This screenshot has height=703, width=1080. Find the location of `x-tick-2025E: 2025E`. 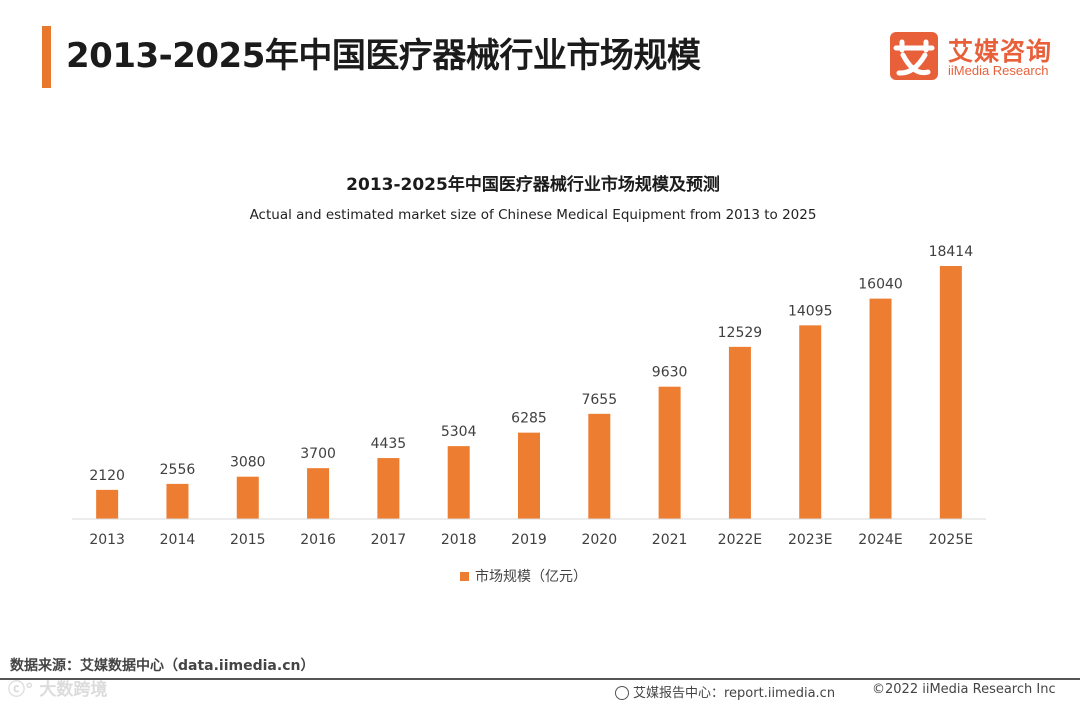

x-tick-2025E: 2025E is located at coordinates (951, 540).